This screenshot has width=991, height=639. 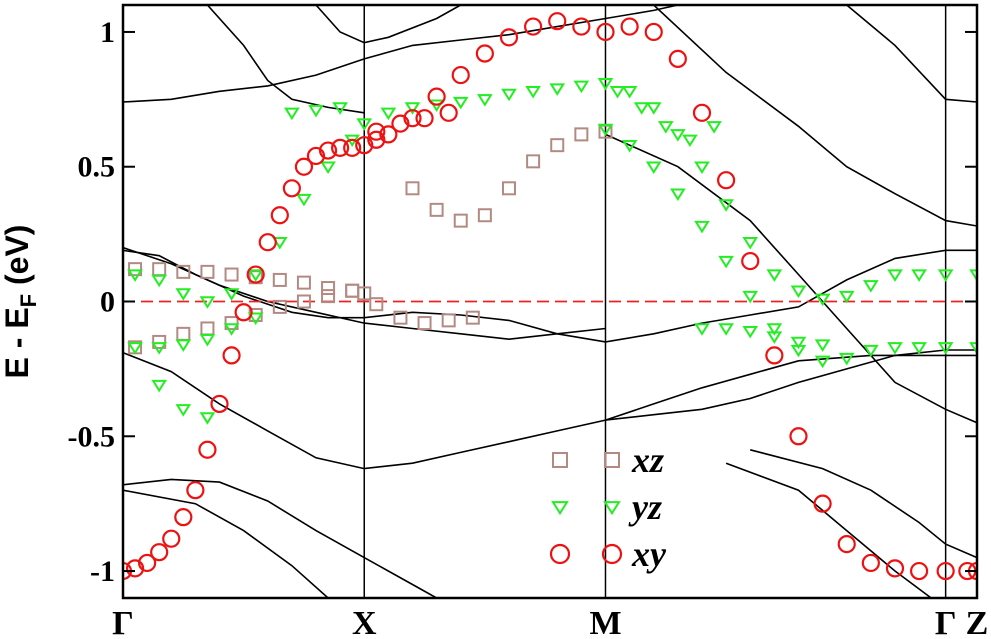 What do you see at coordinates (612, 554) in the screenshot?
I see `legend-marker-xy-b` at bounding box center [612, 554].